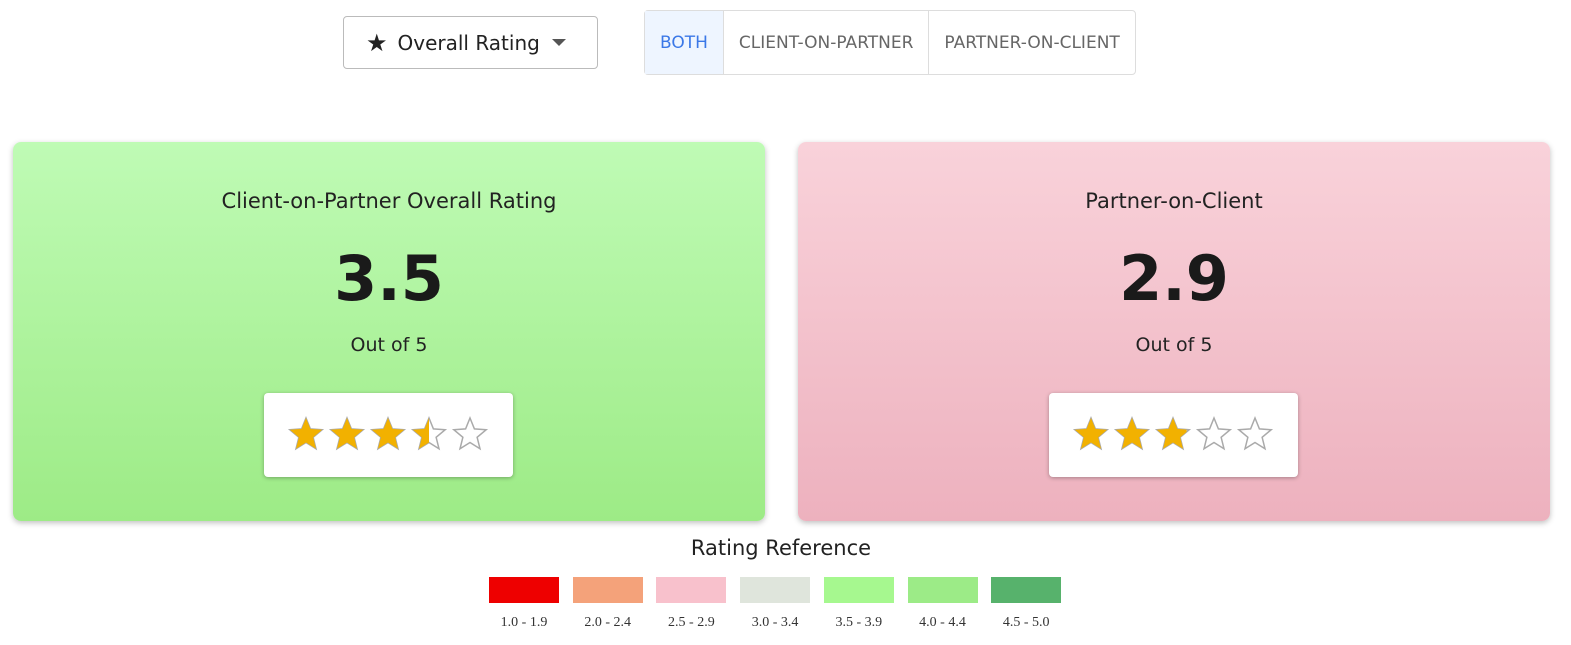  Describe the element at coordinates (389, 278) in the screenshot. I see `rating-value: 3.5` at that location.